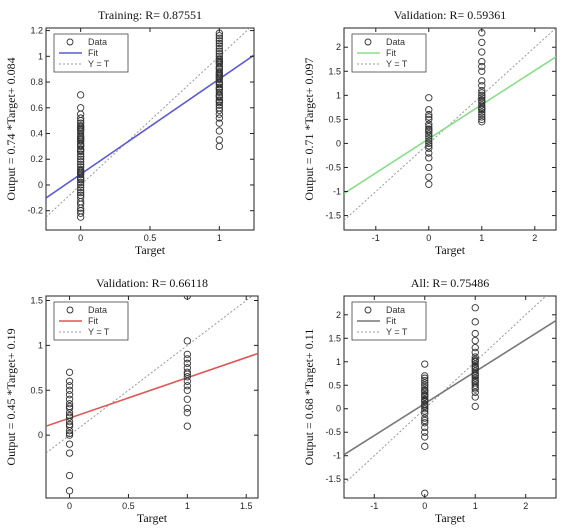 The height and width of the screenshot is (529, 566). What do you see at coordinates (333, 167) in the screenshot?
I see `y-tick-label: -0.5` at bounding box center [333, 167].